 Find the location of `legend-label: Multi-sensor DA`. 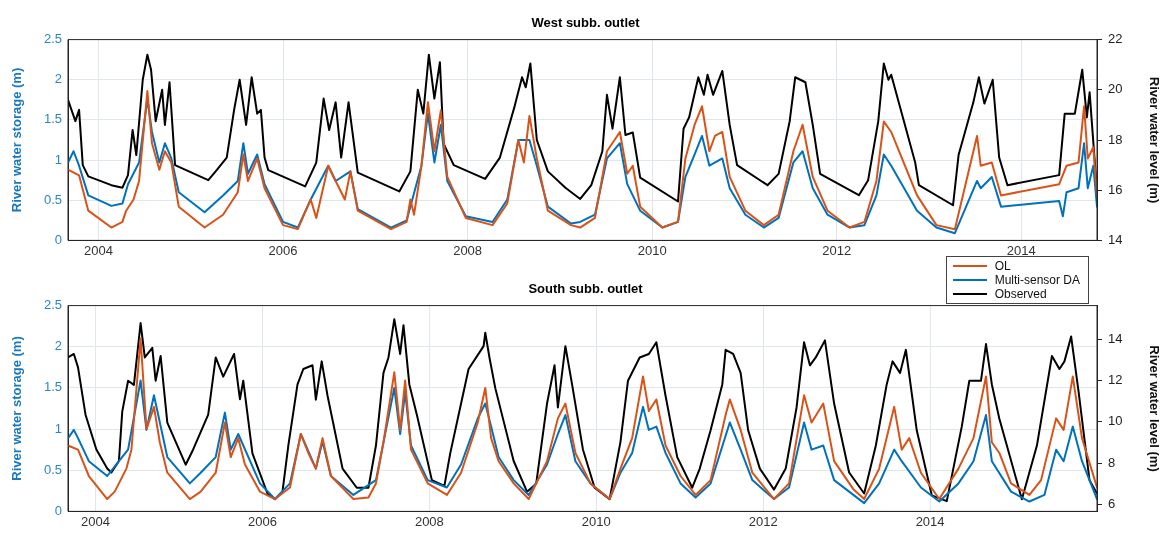

legend-label: Multi-sensor DA is located at coordinates (1037, 280).